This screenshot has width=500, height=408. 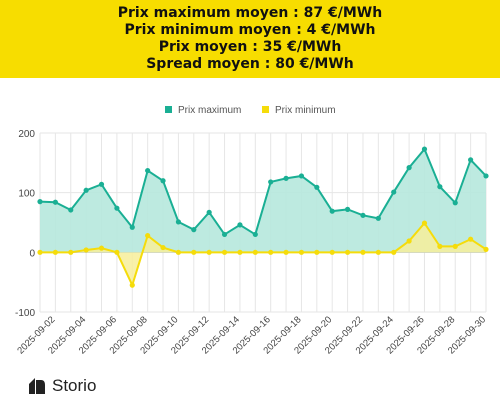 I want to click on legend-label-0: Prix maximum, so click(x=209, y=110).